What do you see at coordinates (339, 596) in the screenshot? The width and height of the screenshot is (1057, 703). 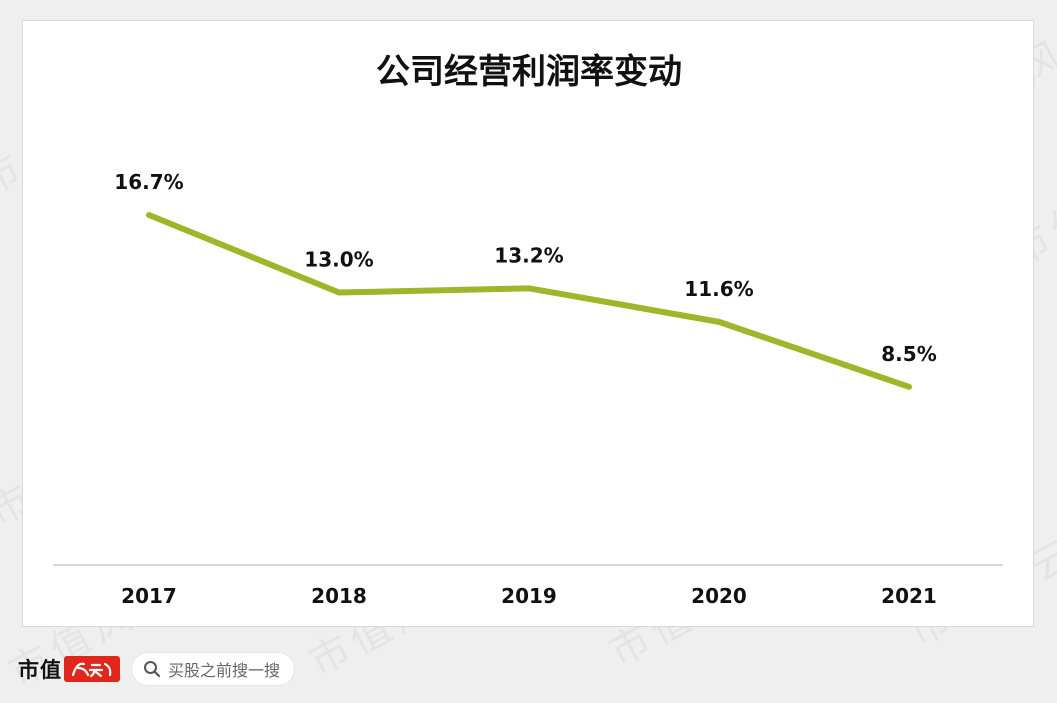 I see `x-tick-label-2018: 2018` at bounding box center [339, 596].